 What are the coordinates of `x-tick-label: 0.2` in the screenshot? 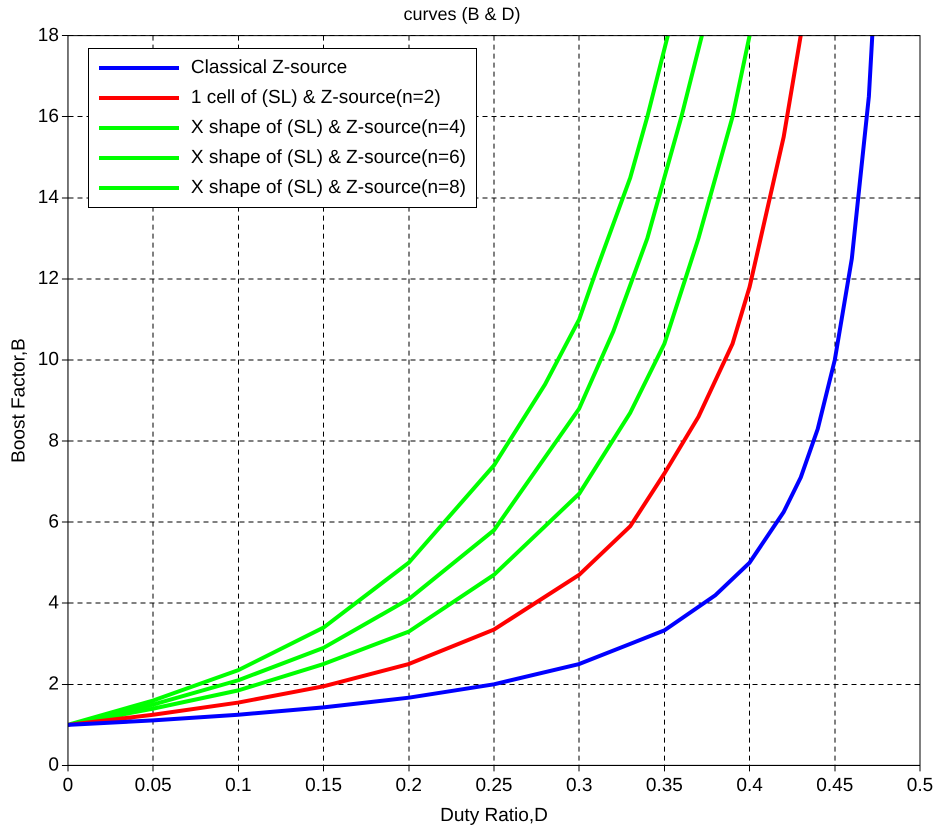 It's located at (409, 785).